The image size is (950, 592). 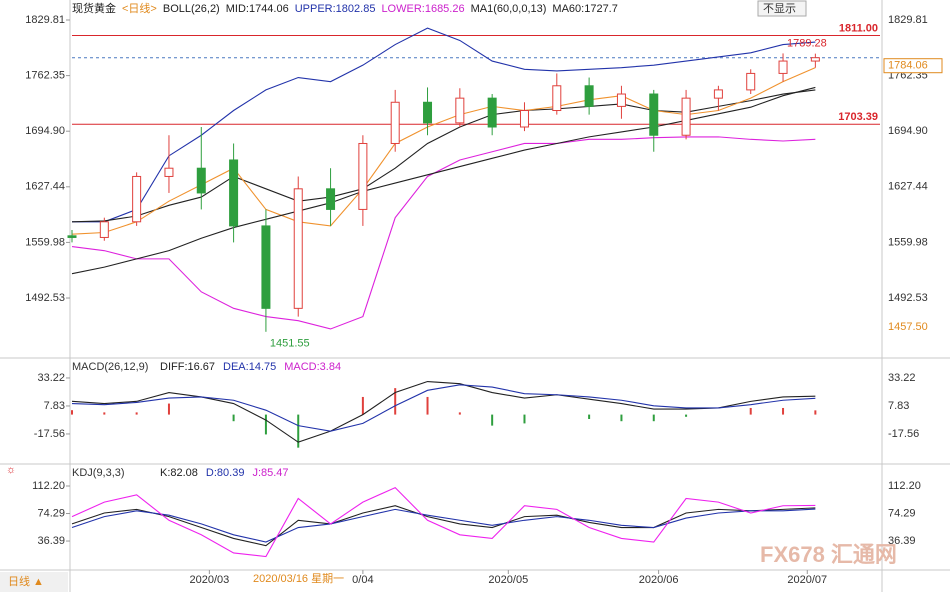 I want to click on y-tick-label-right: 33.22, so click(x=902, y=378).